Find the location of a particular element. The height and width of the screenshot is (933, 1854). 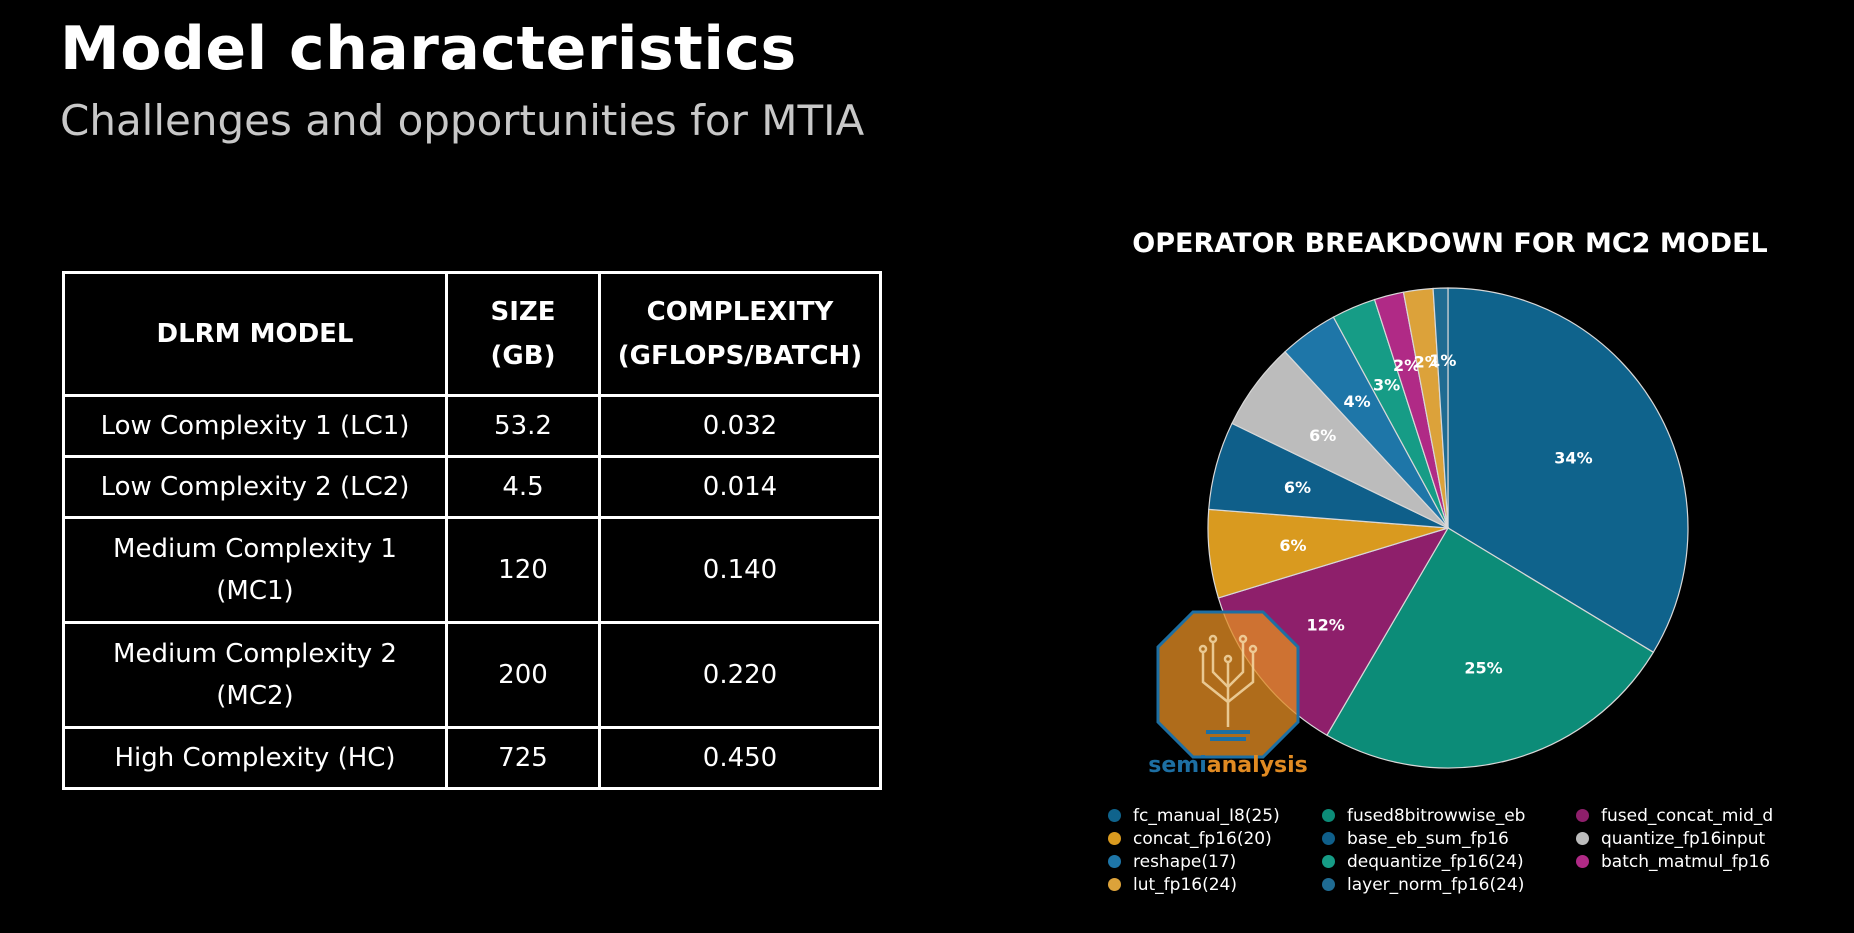

cell-text: 0.220 is located at coordinates (740, 675).